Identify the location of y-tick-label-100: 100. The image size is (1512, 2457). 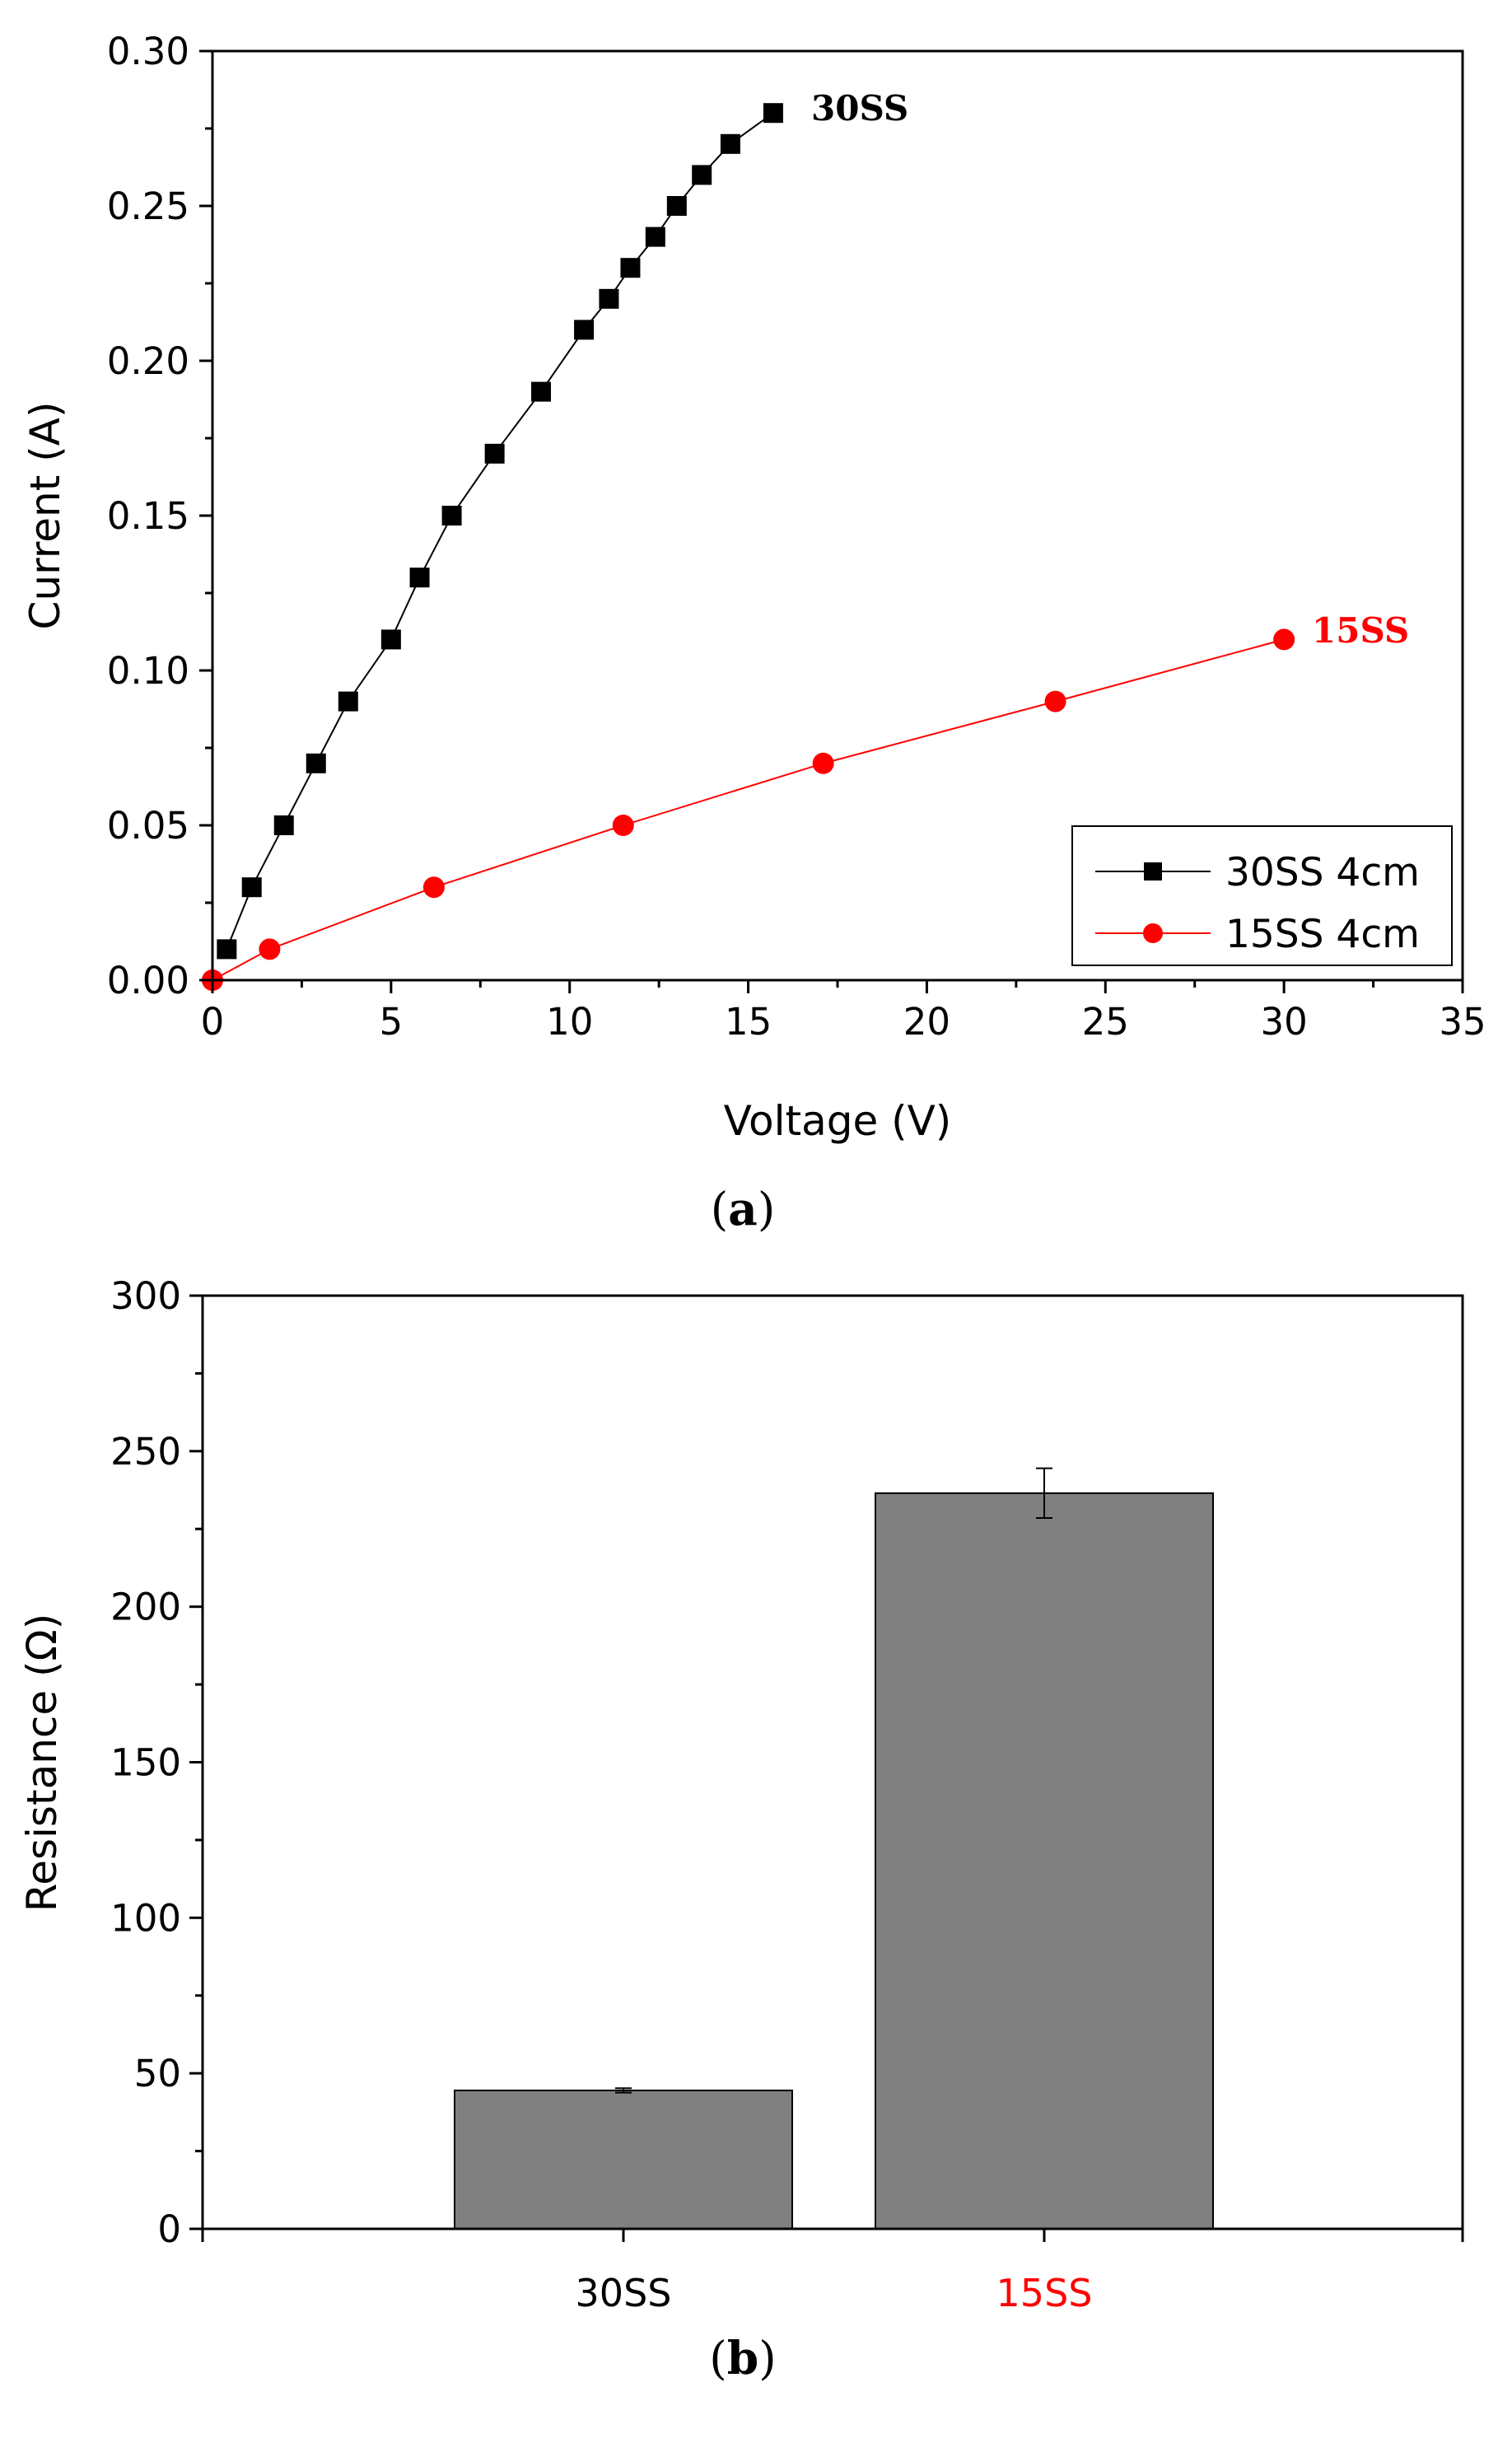
(145, 1918).